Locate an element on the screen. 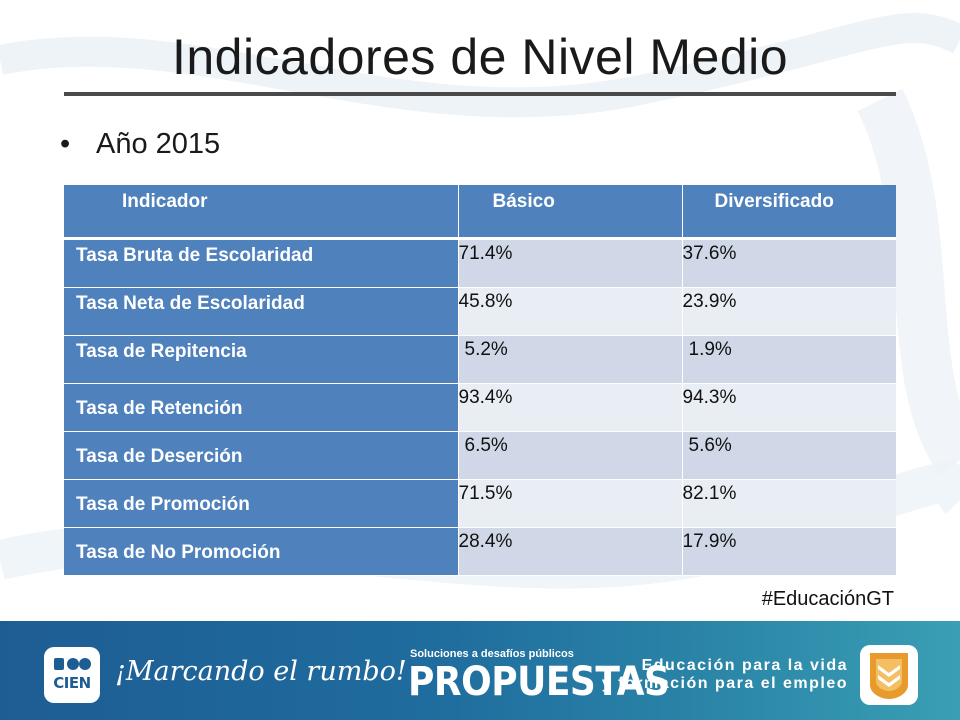 Image resolution: width=960 pixels, height=720 pixels. cell-basico: 71.4% is located at coordinates (570, 263).